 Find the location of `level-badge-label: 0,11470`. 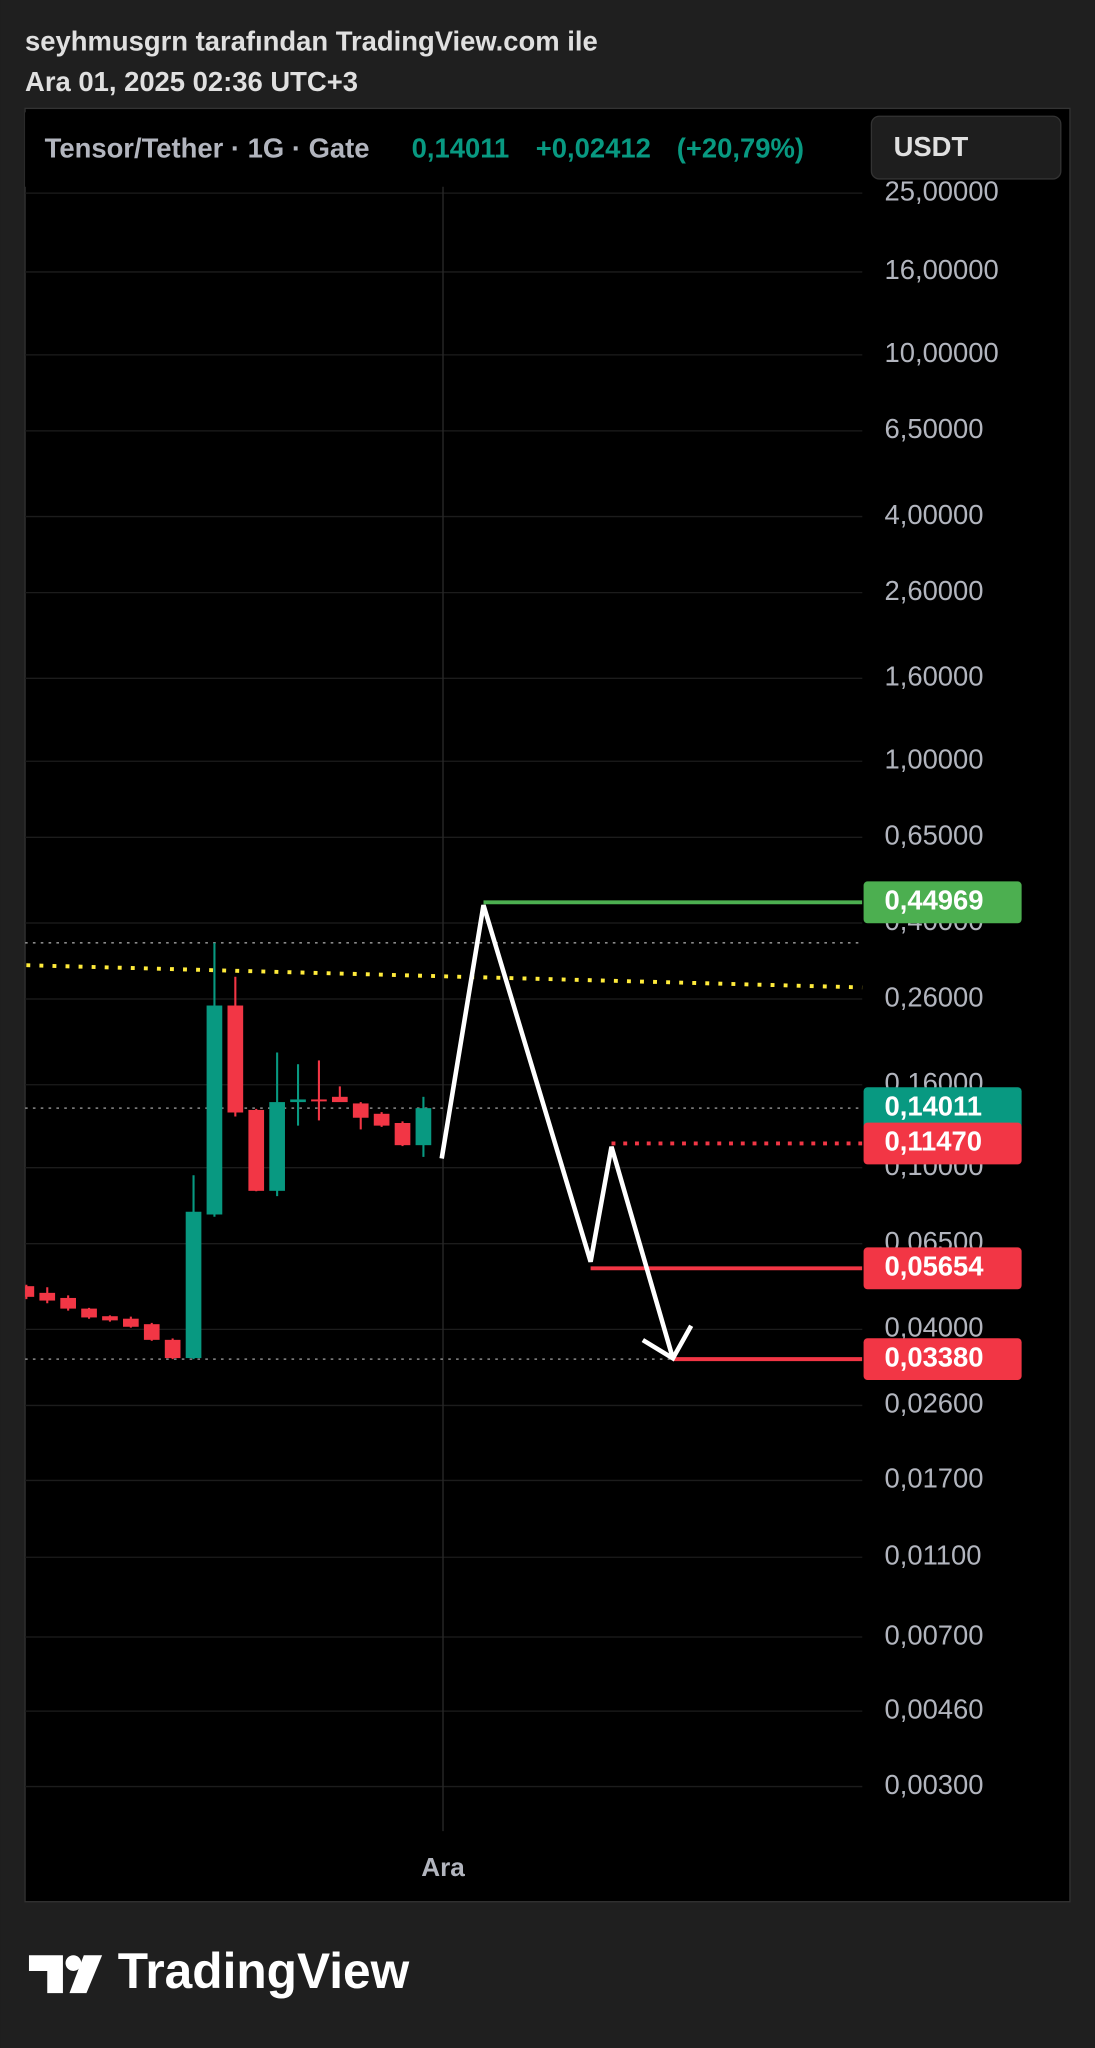

level-badge-label: 0,11470 is located at coordinates (933, 1141).